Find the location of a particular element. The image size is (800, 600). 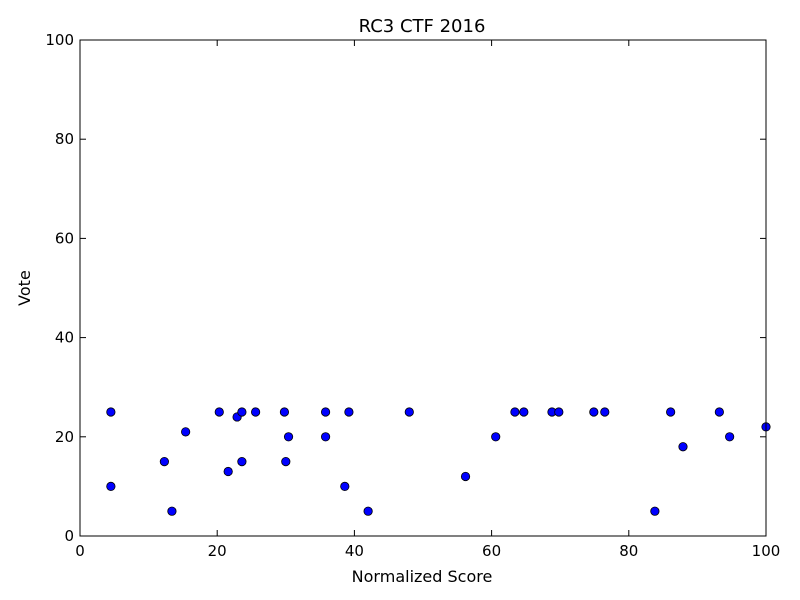

y-tick-label: 20 is located at coordinates (64, 437).